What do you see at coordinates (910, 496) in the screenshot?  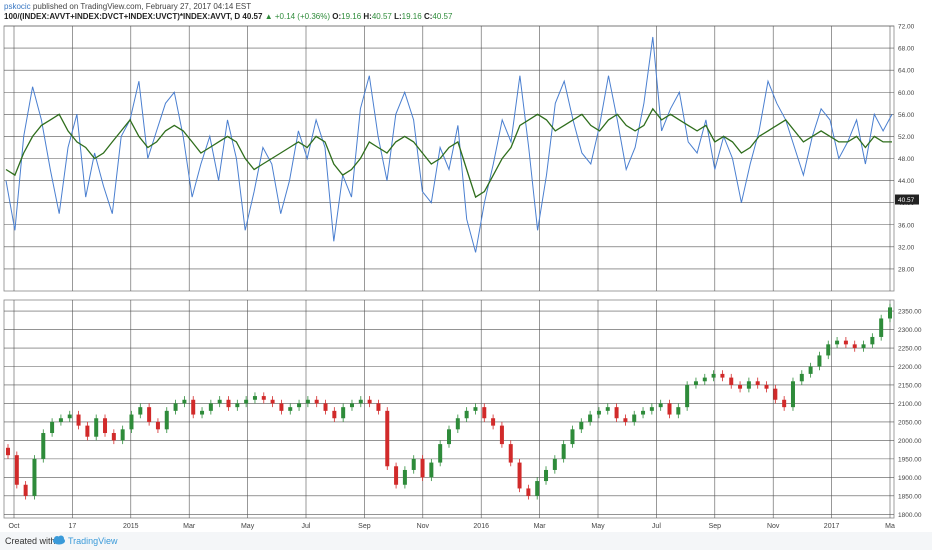 I see `y-tick-label: 1850.00` at bounding box center [910, 496].